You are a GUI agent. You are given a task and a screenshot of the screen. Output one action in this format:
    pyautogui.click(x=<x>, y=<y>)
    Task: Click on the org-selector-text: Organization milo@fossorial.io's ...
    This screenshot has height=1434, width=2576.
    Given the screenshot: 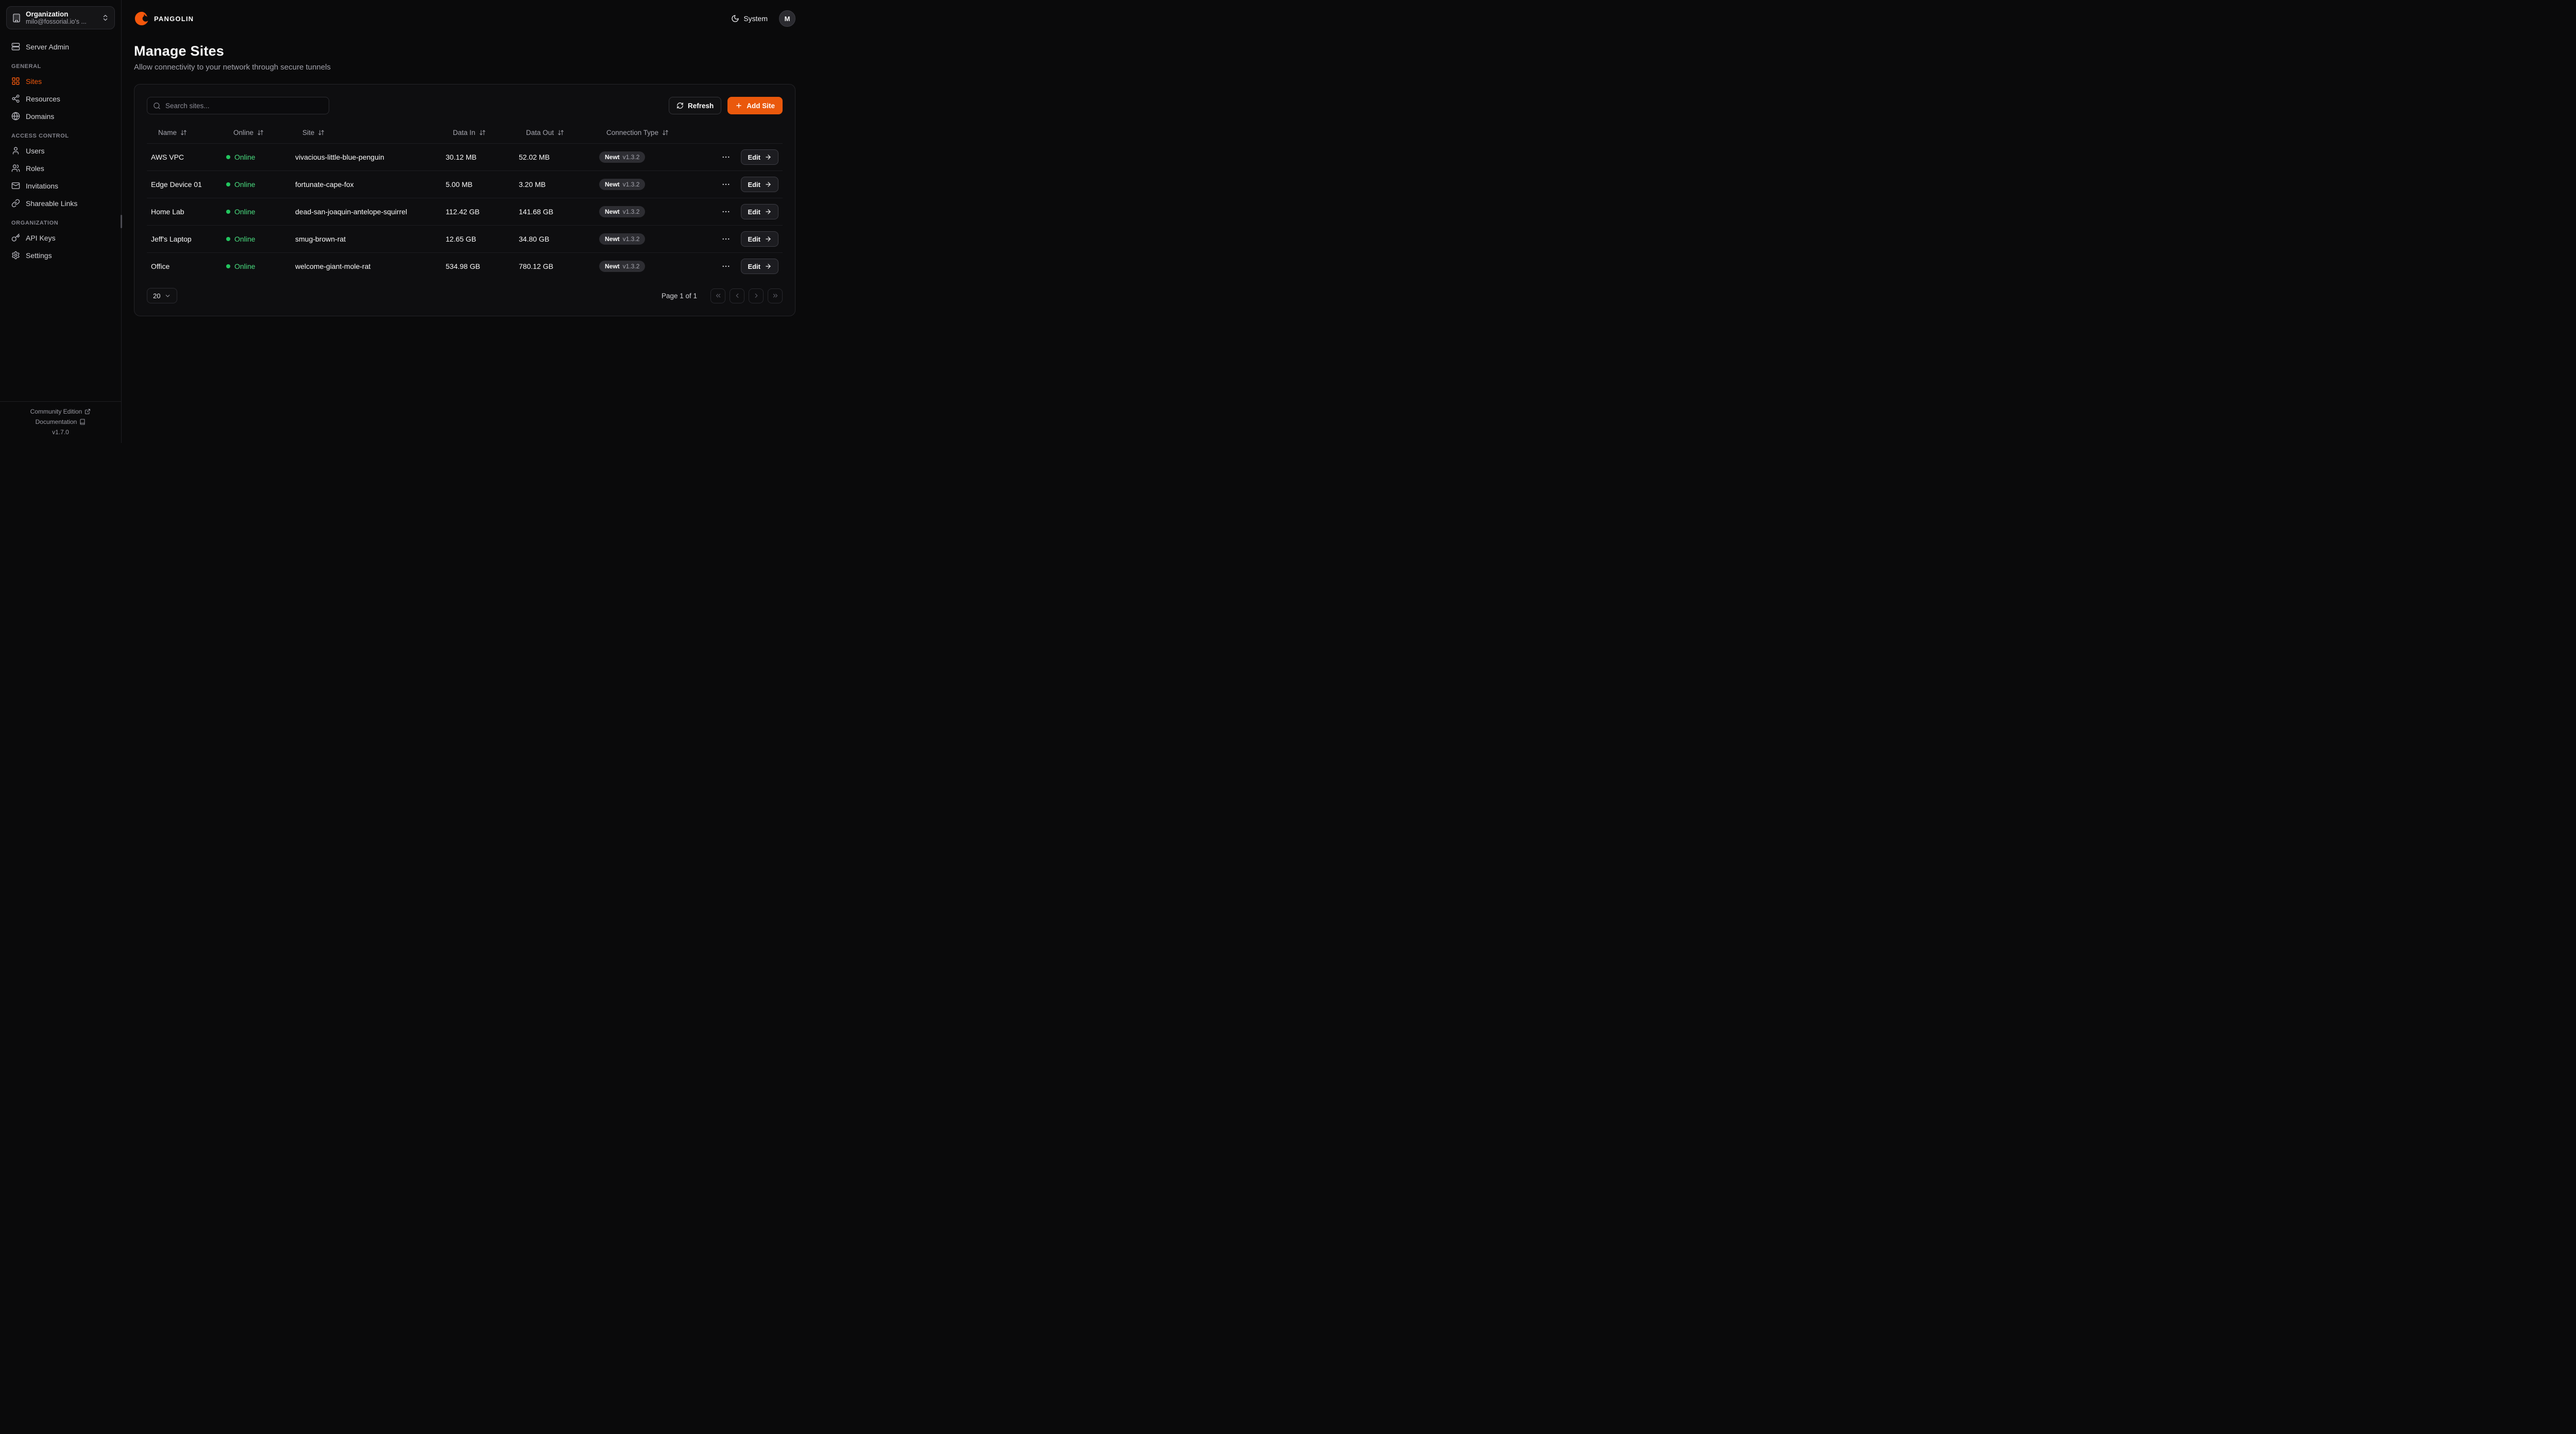 What is the action you would take?
    pyautogui.click(x=61, y=17)
    